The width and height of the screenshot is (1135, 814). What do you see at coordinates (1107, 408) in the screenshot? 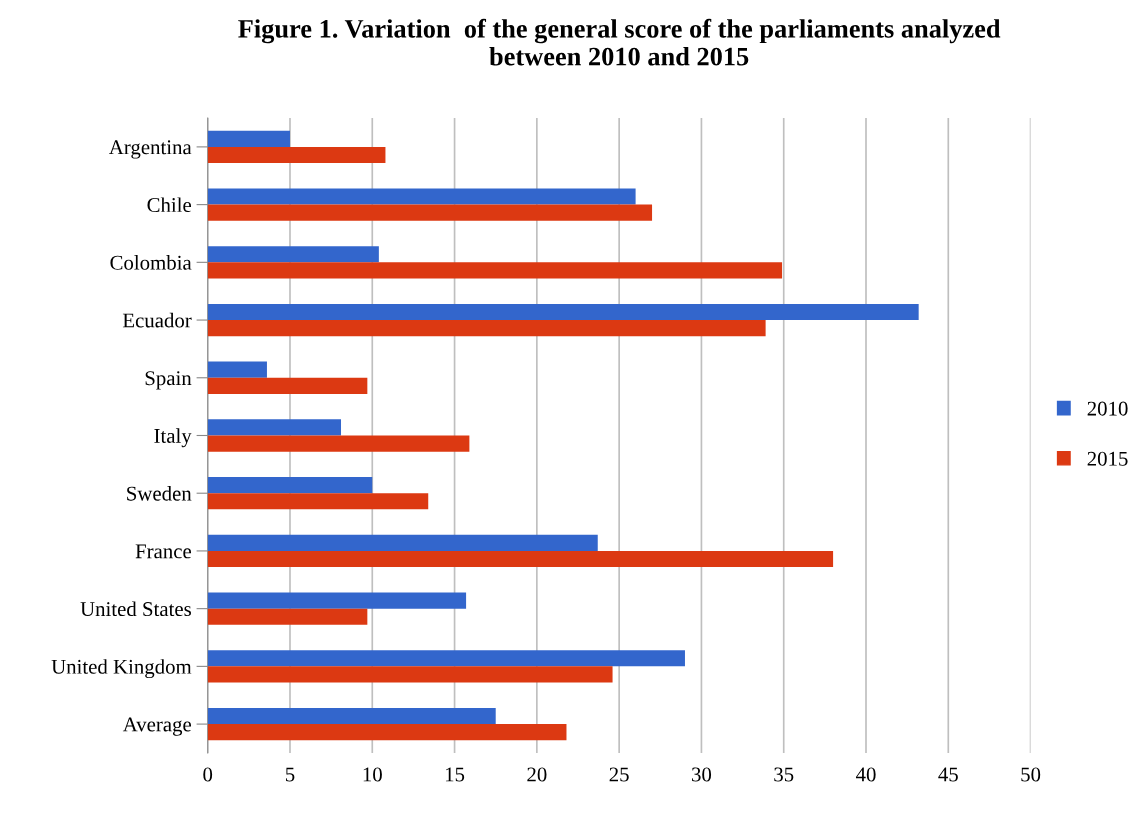
I see `legend-label: 2010` at bounding box center [1107, 408].